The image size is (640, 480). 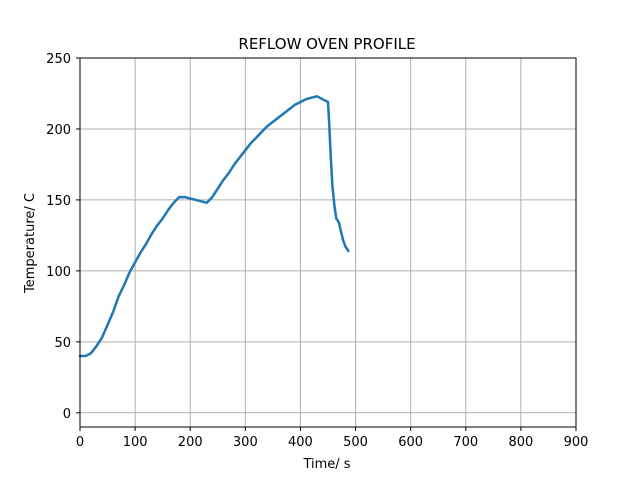 I want to click on chart-title: REFLOW OVEN PROFILE, so click(x=326, y=44).